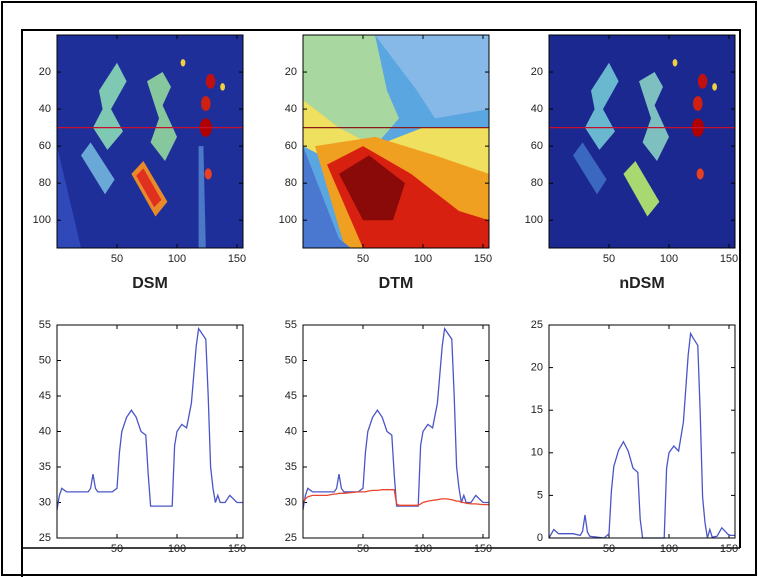  I want to click on panel-title: DTM, so click(396, 283).